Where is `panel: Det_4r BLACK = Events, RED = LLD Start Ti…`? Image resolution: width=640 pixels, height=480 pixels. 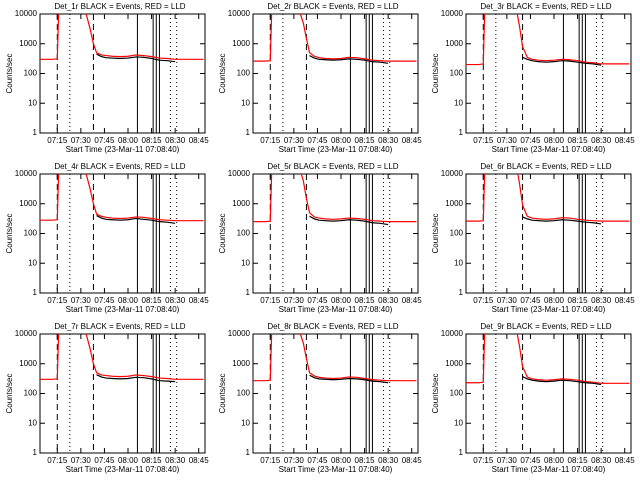
panel: Det_4r BLACK = Events, RED = LLD Start Ti… is located at coordinates (107, 238).